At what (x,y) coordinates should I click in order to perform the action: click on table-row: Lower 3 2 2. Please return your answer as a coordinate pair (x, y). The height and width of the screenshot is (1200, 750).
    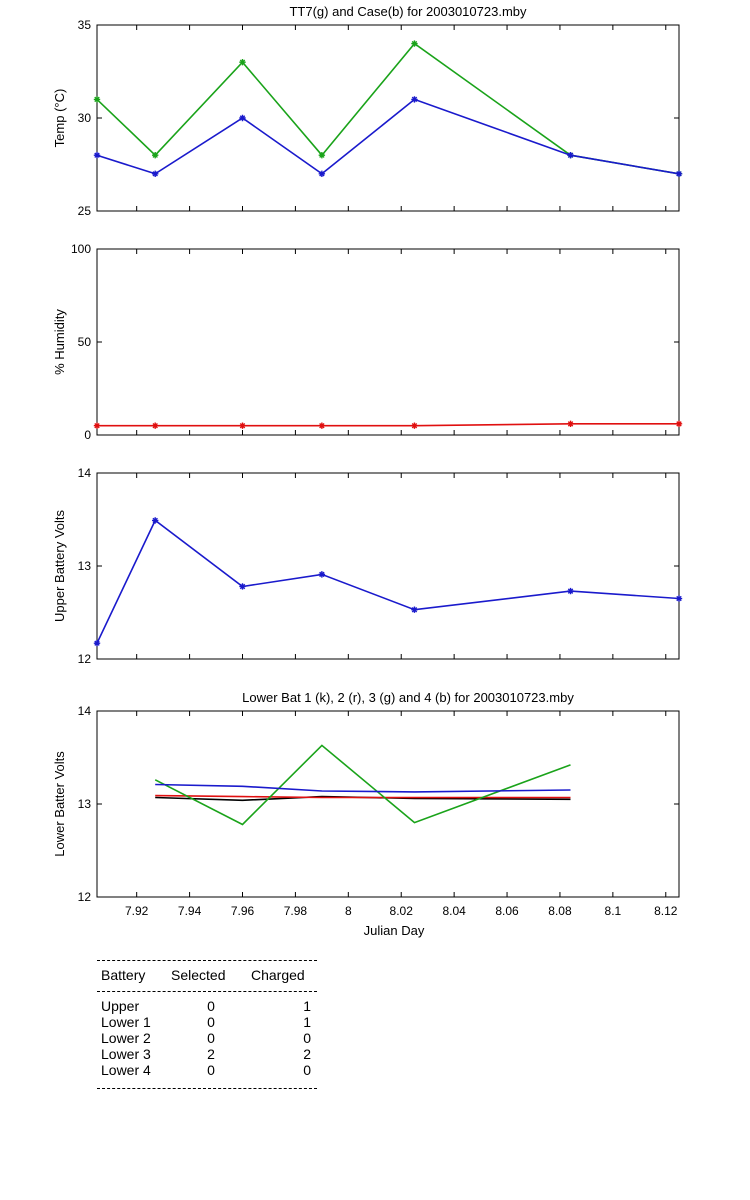
    Looking at the image, I should click on (209, 1054).